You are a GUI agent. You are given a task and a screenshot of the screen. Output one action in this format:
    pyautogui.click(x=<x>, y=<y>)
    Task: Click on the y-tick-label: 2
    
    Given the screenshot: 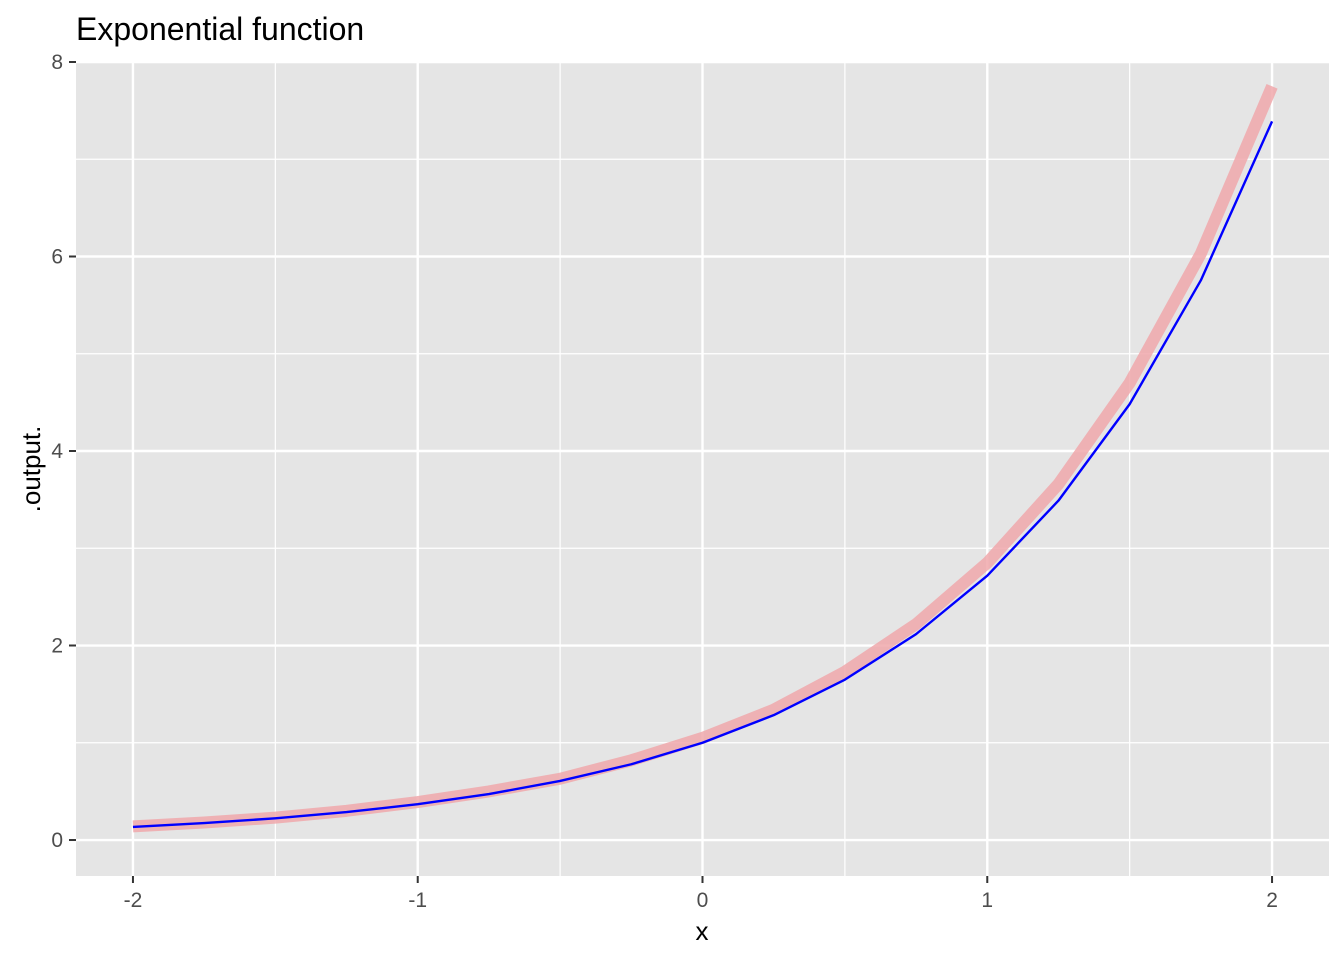 What is the action you would take?
    pyautogui.click(x=57, y=646)
    